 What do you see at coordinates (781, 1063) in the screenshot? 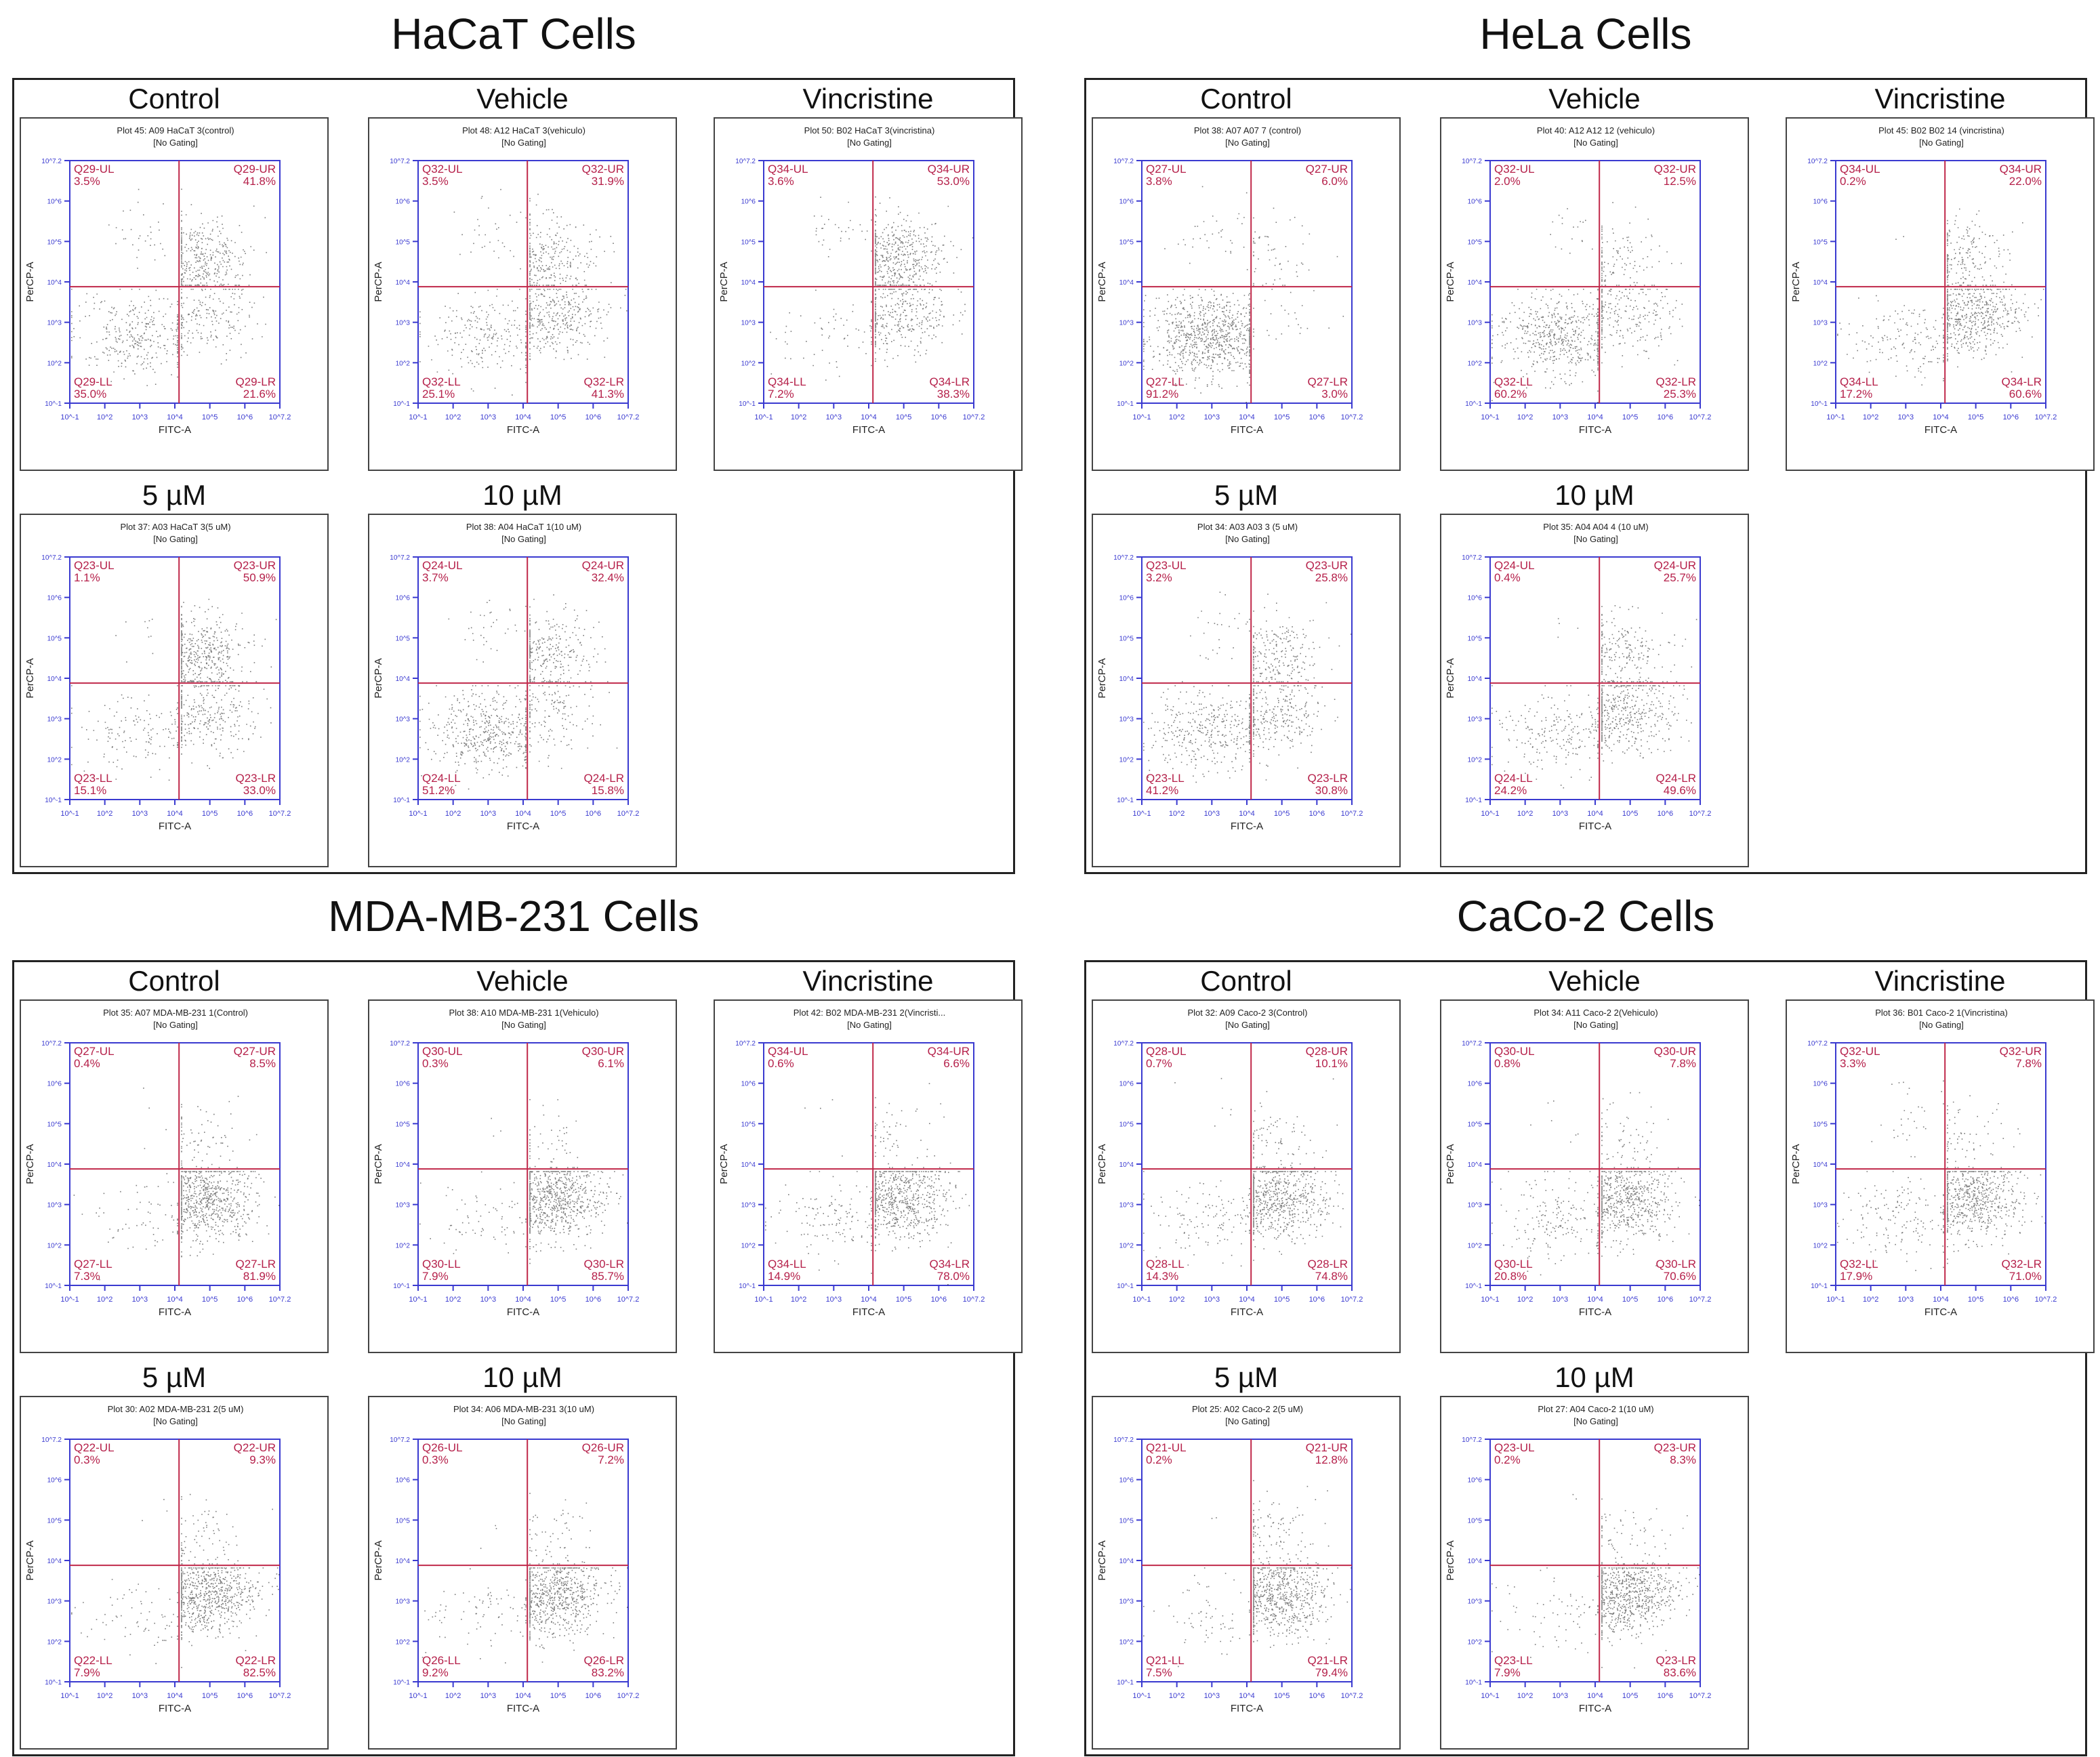
I see `quadrant-percent: 0.6%` at bounding box center [781, 1063].